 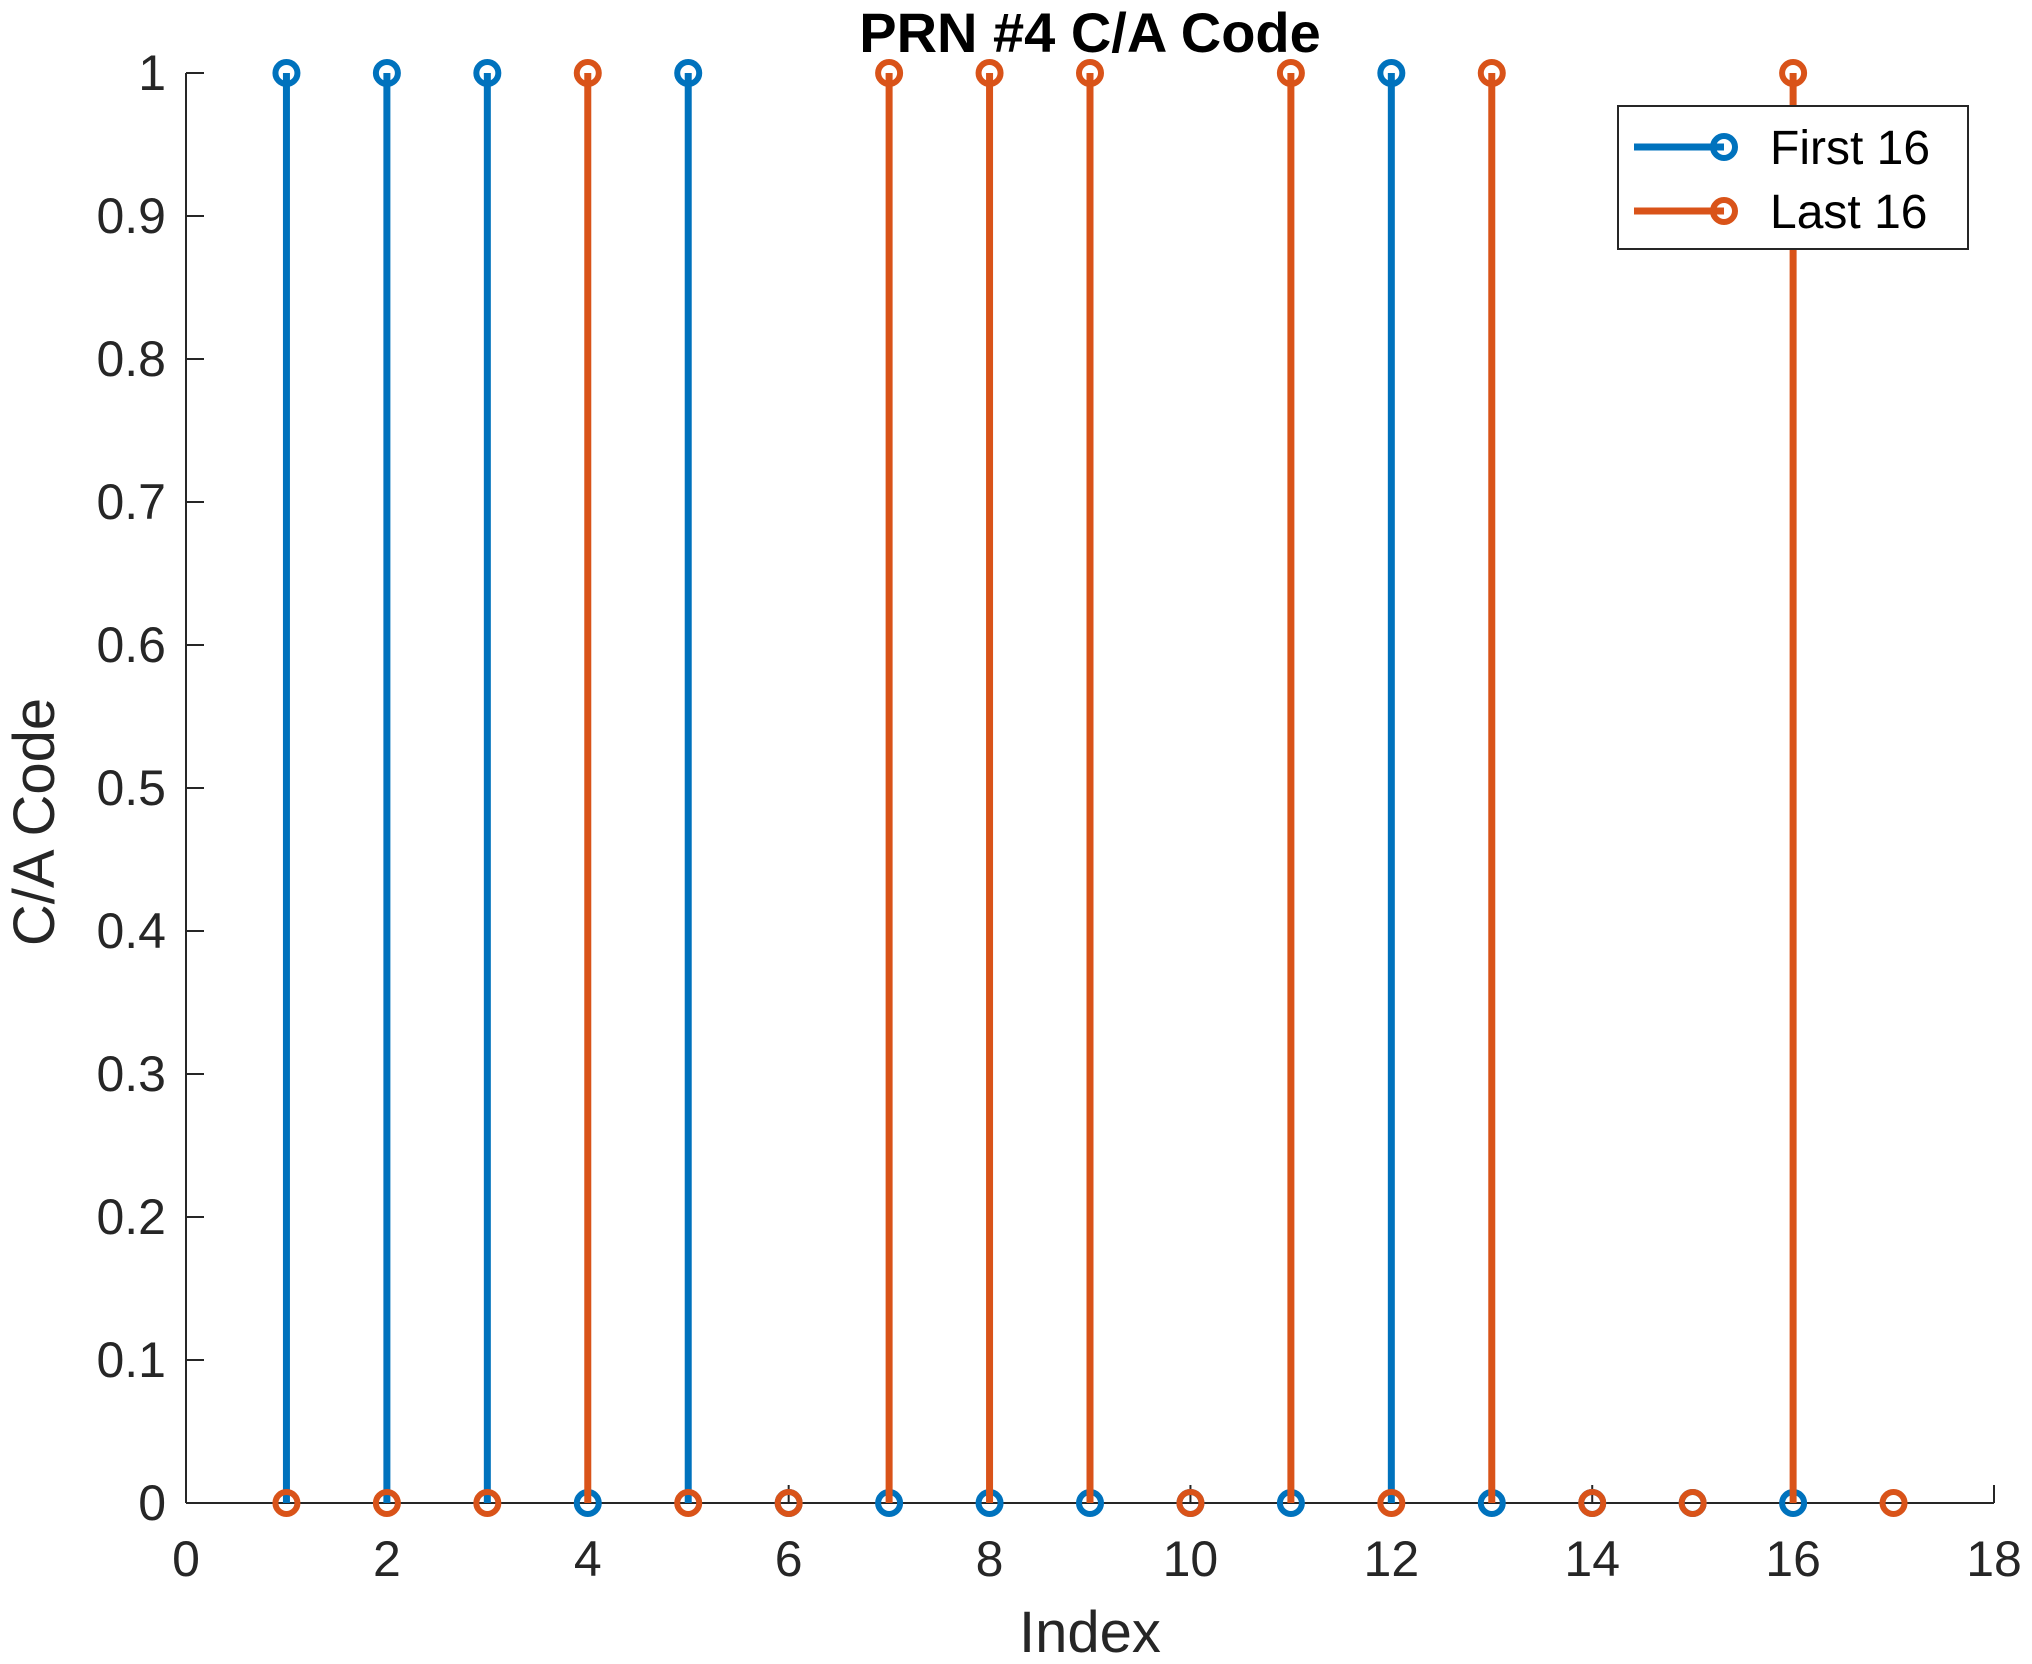 I want to click on x-tick-label: 0, so click(x=186, y=1559).